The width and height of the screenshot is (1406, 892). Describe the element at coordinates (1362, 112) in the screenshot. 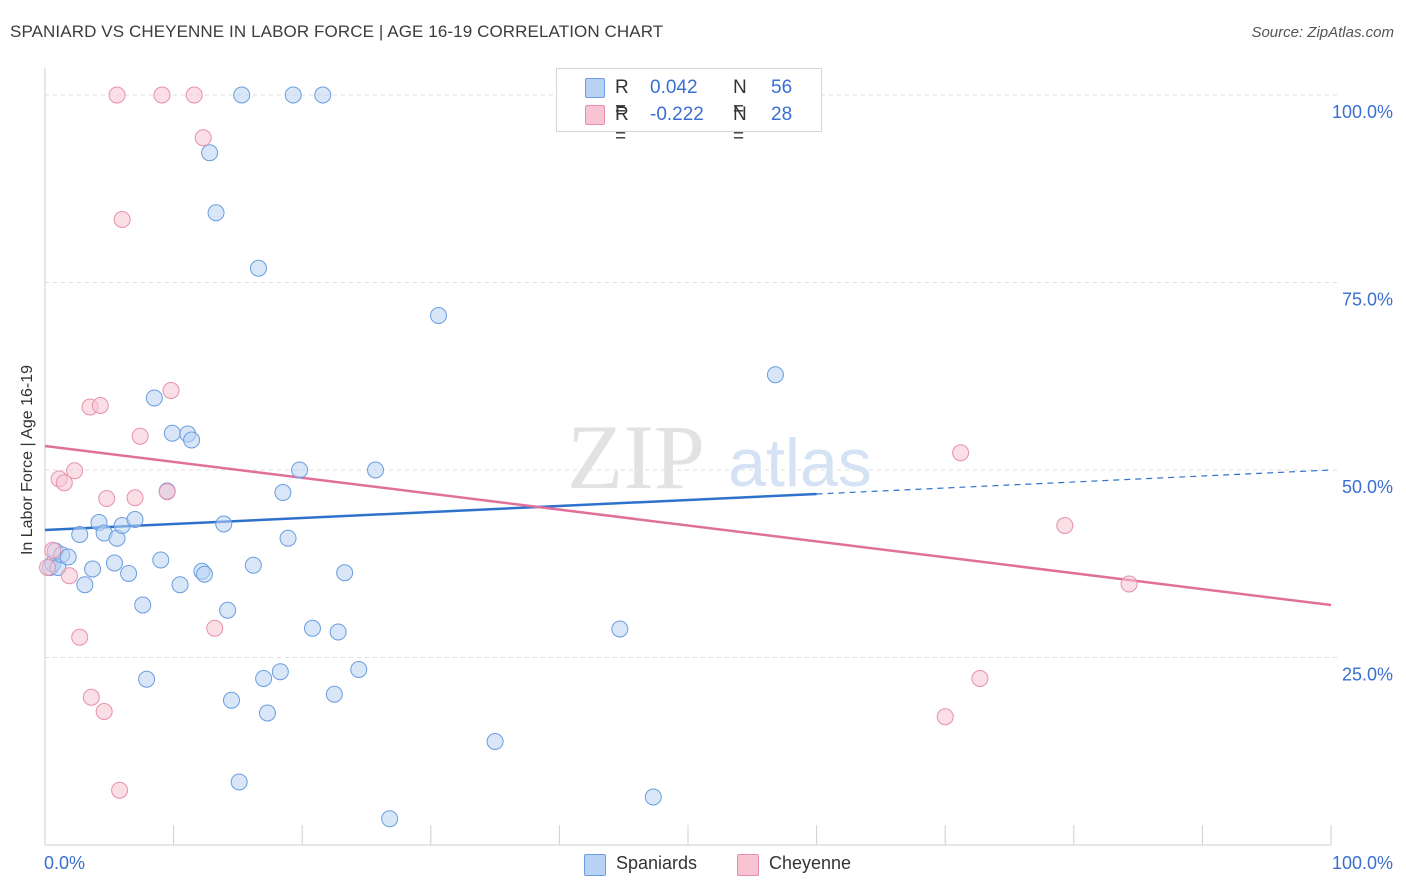

I see `y-tick-label: 100.0%` at that location.